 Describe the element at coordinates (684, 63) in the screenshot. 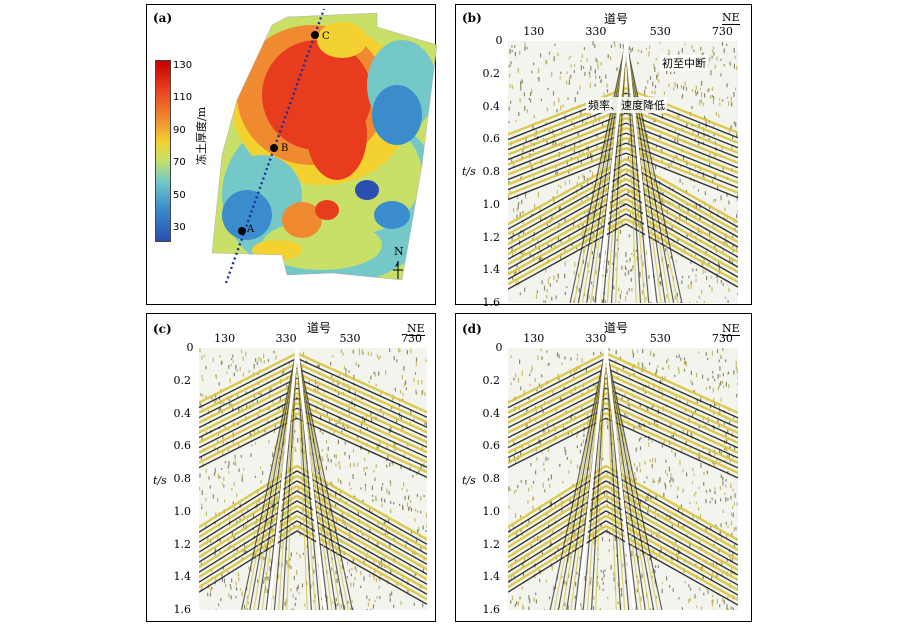

I see `panel-b-annotation-first-arrival: 初至中断` at that location.